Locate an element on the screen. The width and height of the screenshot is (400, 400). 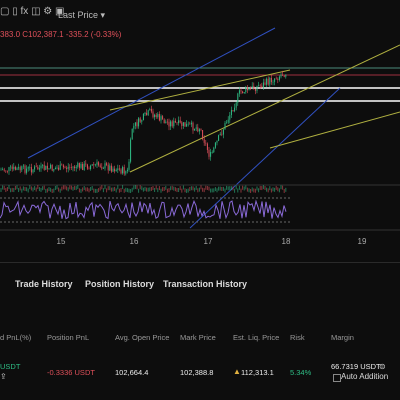
tab: Trade History is located at coordinates (44, 284).